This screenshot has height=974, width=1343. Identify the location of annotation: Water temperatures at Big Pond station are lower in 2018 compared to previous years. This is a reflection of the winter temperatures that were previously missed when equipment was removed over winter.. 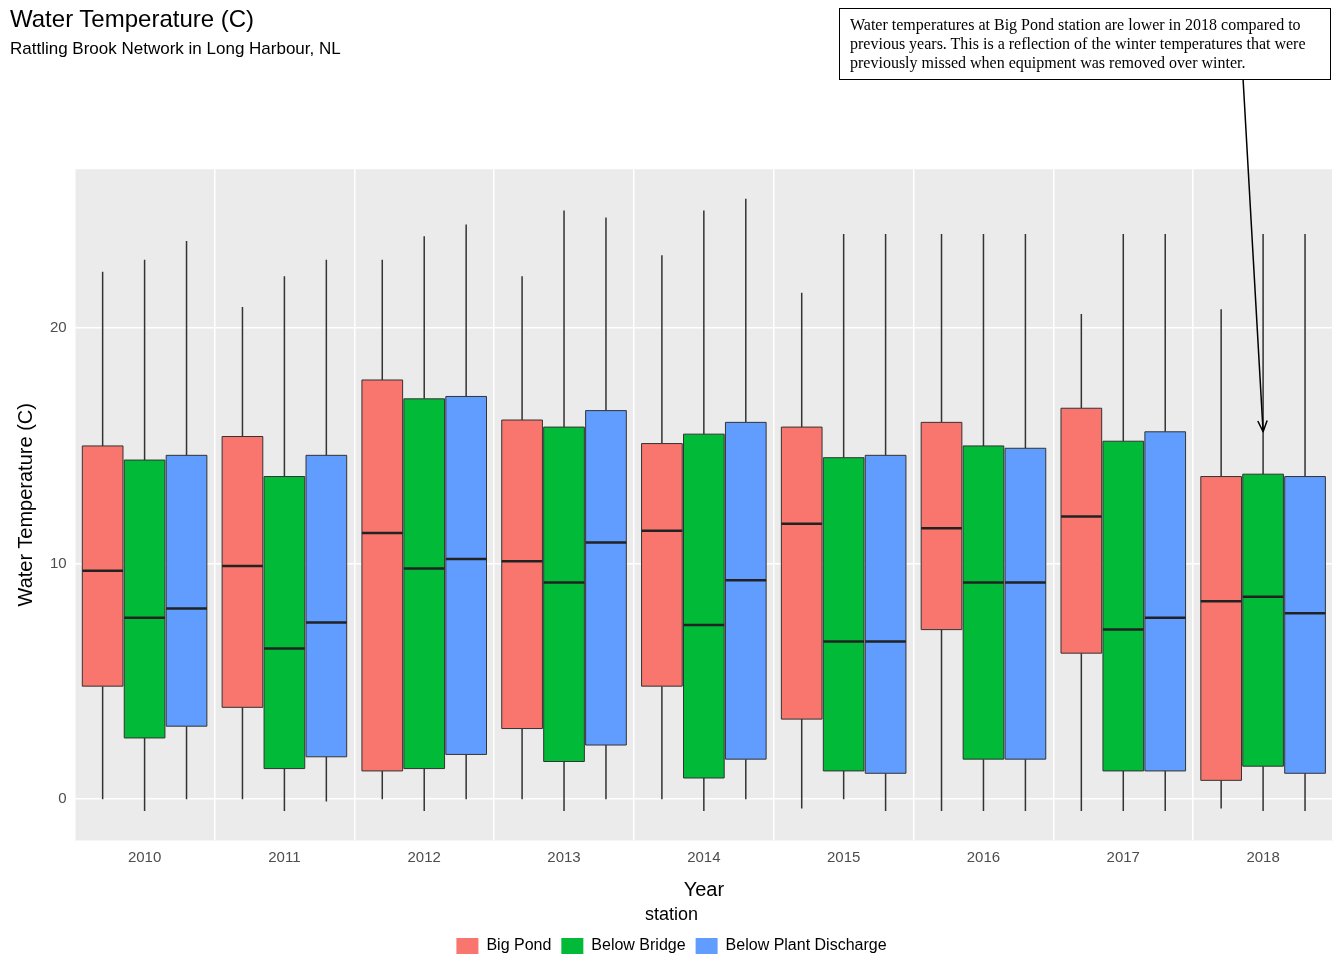
(1085, 44).